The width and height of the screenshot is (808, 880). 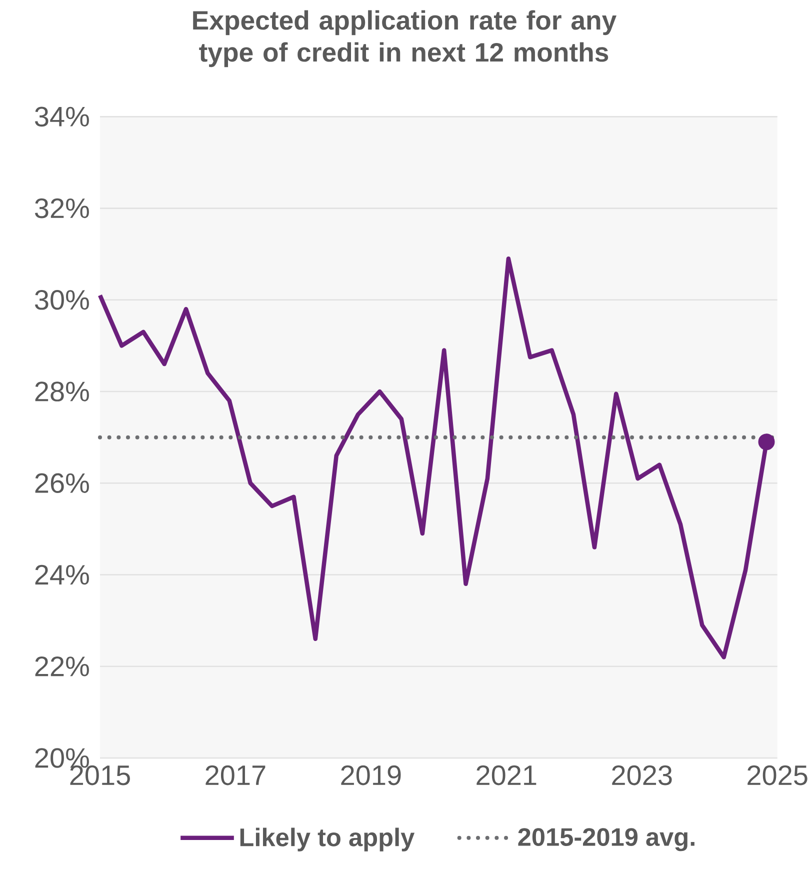 I want to click on y-tick-label: 22%, so click(x=62, y=666).